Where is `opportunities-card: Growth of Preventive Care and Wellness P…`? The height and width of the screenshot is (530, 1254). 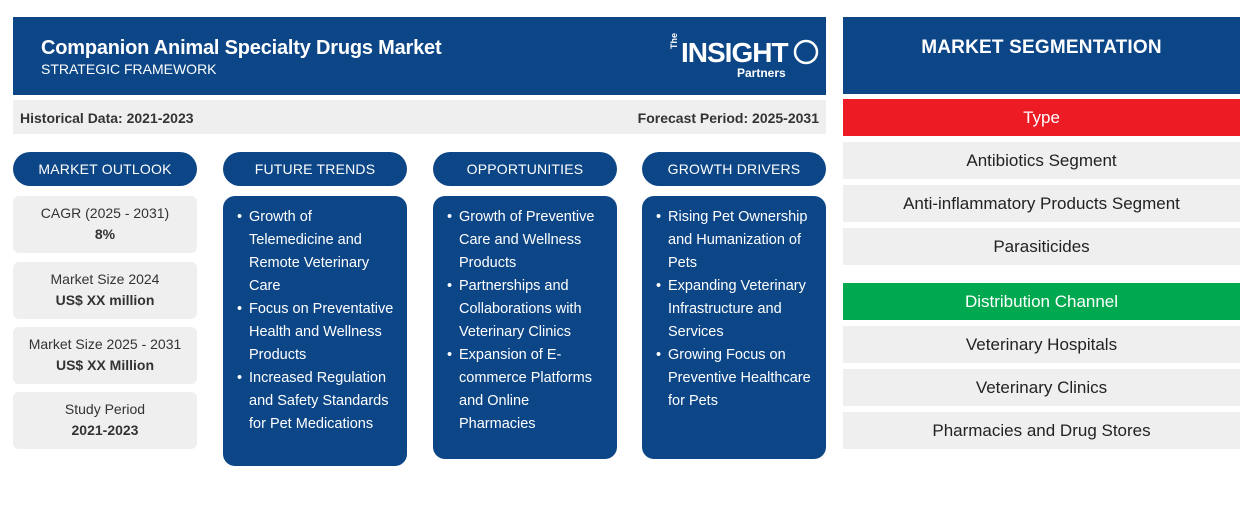
opportunities-card: Growth of Preventive Care and Wellness P… is located at coordinates (525, 327).